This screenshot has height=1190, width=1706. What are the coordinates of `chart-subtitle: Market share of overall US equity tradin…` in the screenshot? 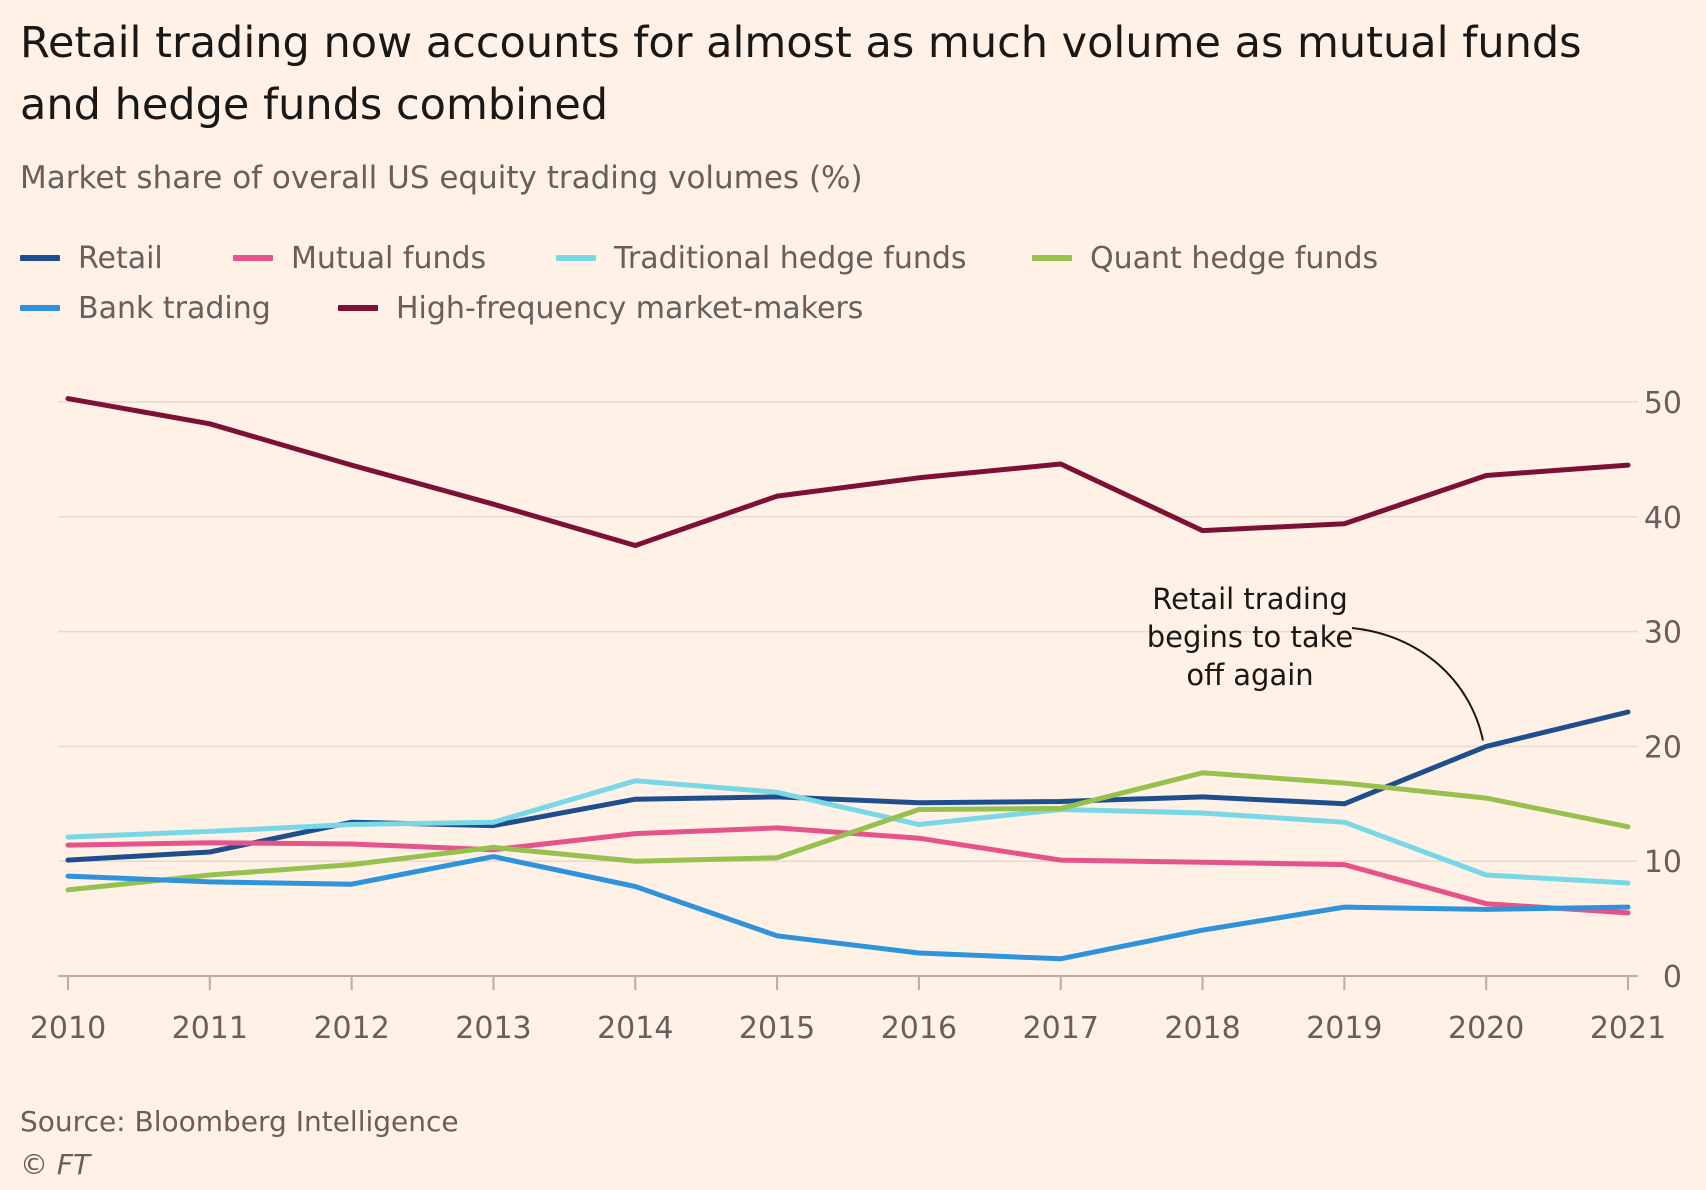 It's located at (441, 178).